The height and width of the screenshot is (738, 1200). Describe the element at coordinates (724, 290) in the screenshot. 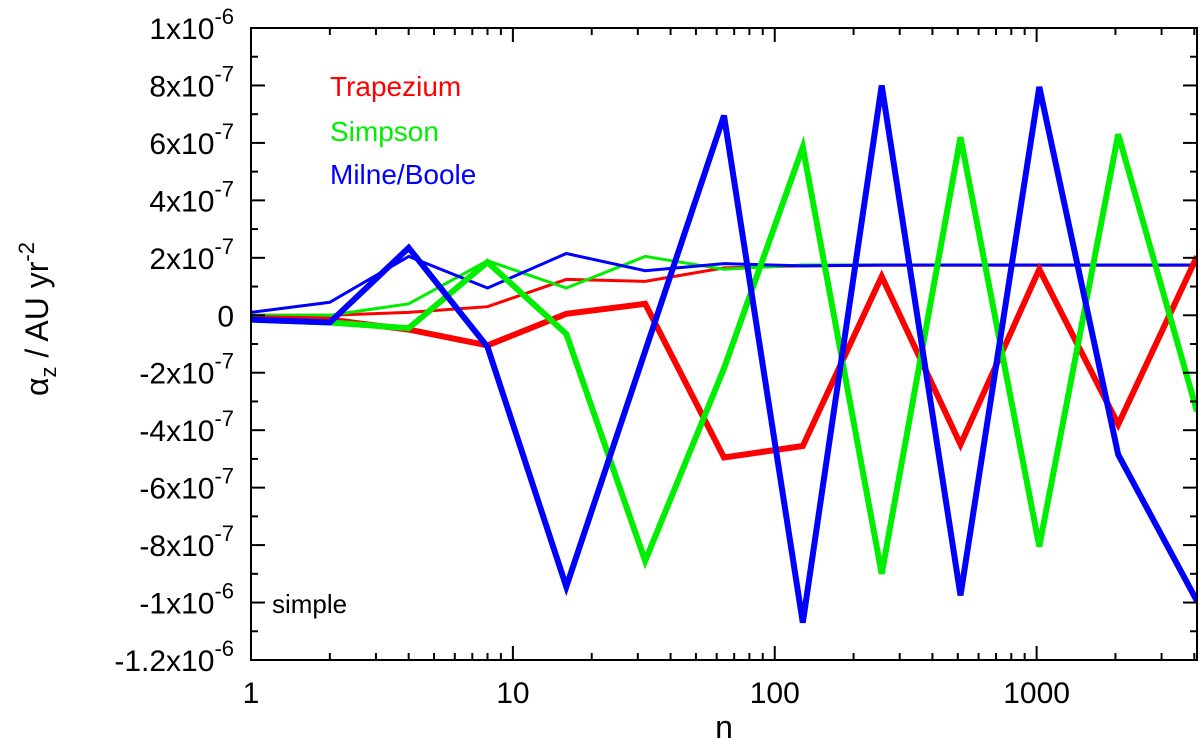

I see `series-line-trapezium-thin` at that location.